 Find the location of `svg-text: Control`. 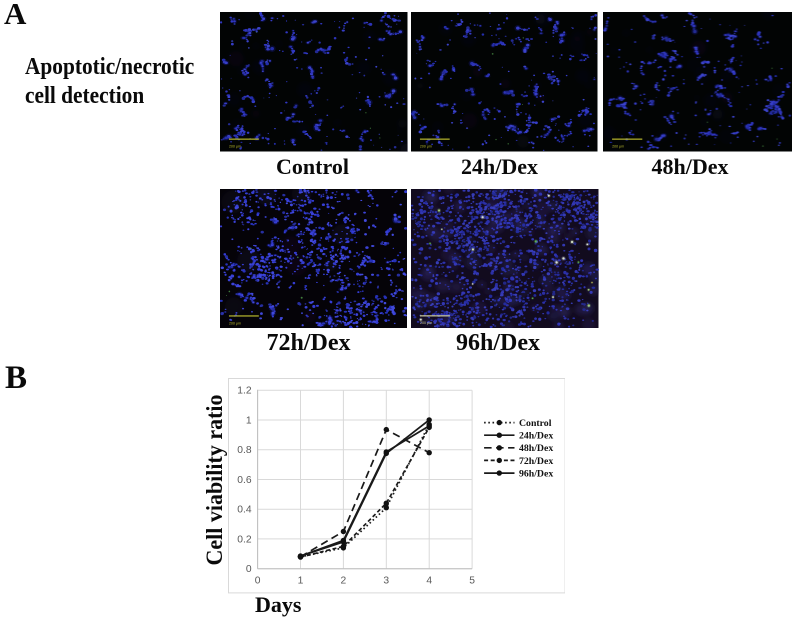

svg-text: Control is located at coordinates (535, 423).